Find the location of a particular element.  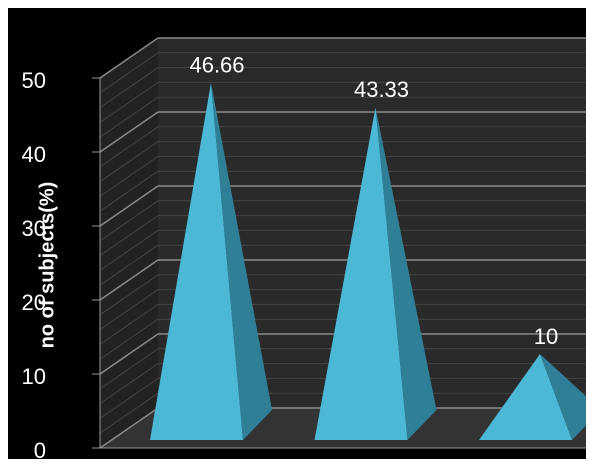

data-label: 10 is located at coordinates (546, 336).